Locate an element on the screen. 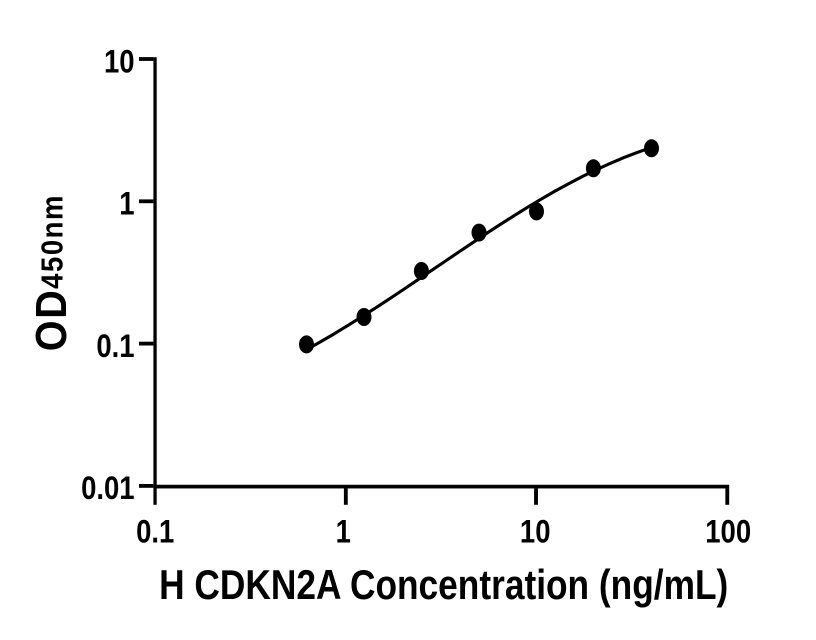  svg-text: 100 is located at coordinates (728, 532).